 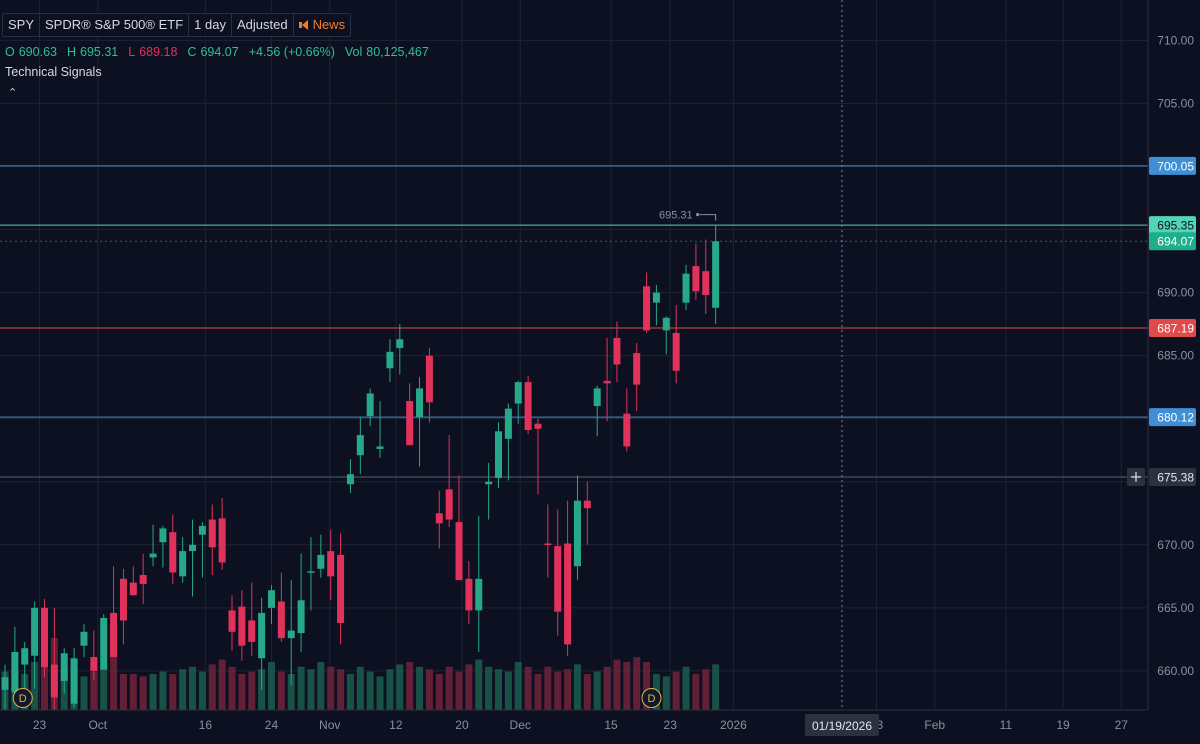 I want to click on time-tick-label: 16, so click(x=206, y=725).